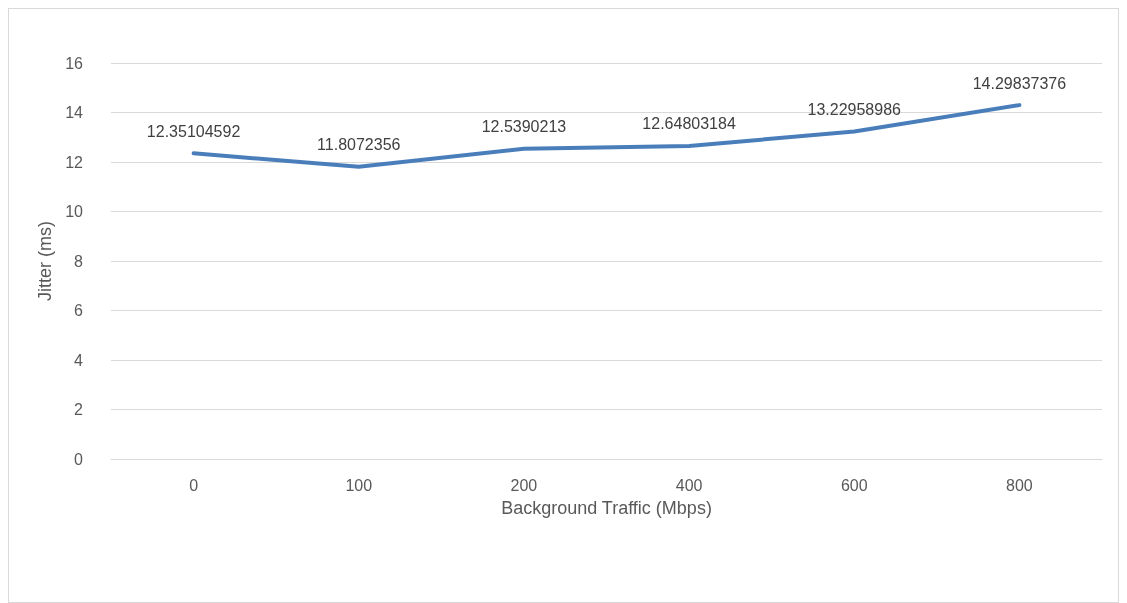  Describe the element at coordinates (74, 112) in the screenshot. I see `y-tick-label: 14` at that location.